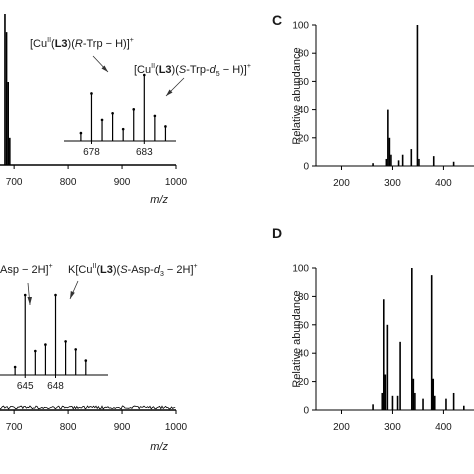 This screenshot has width=474, height=474. What do you see at coordinates (88, 407) in the screenshot?
I see `bottom-left-baseline-noise` at bounding box center [88, 407].